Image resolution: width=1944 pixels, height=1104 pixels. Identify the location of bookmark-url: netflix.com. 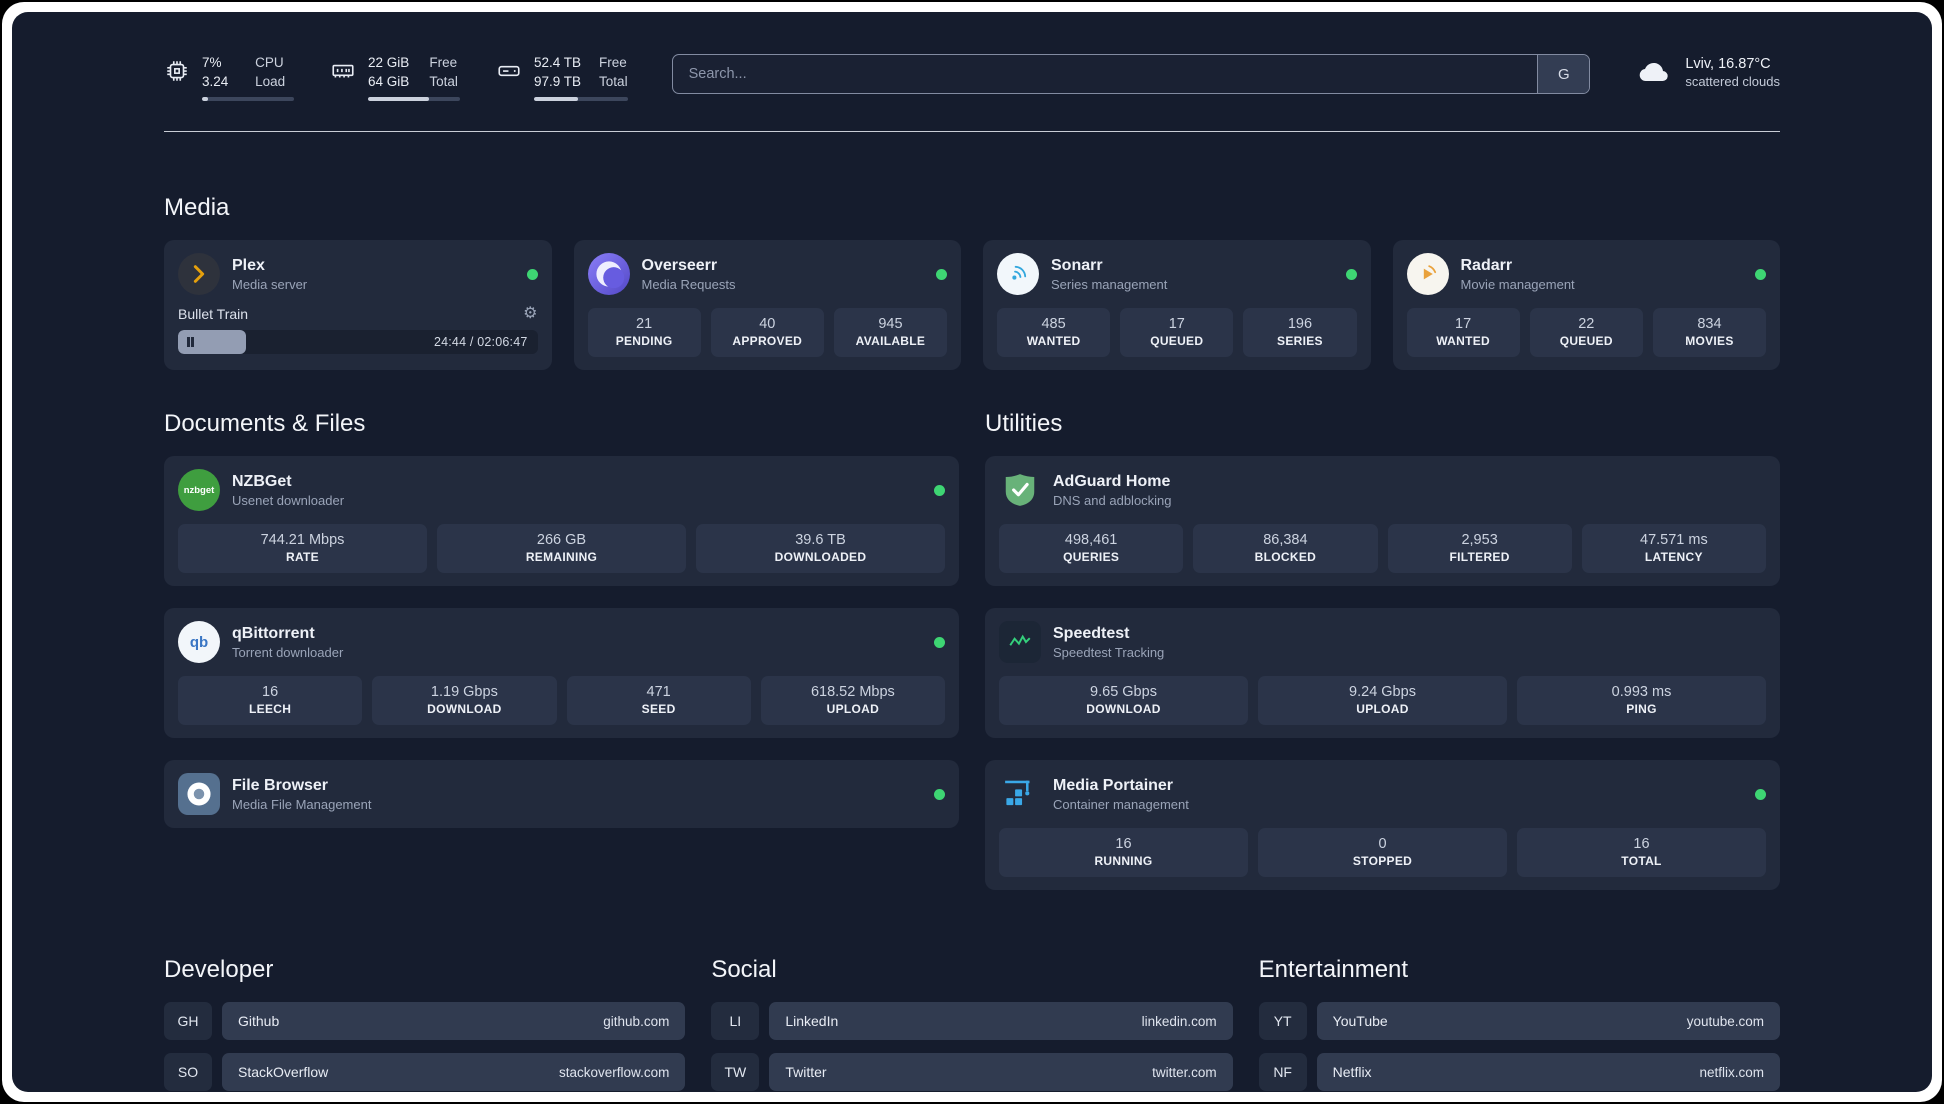
(1731, 1072).